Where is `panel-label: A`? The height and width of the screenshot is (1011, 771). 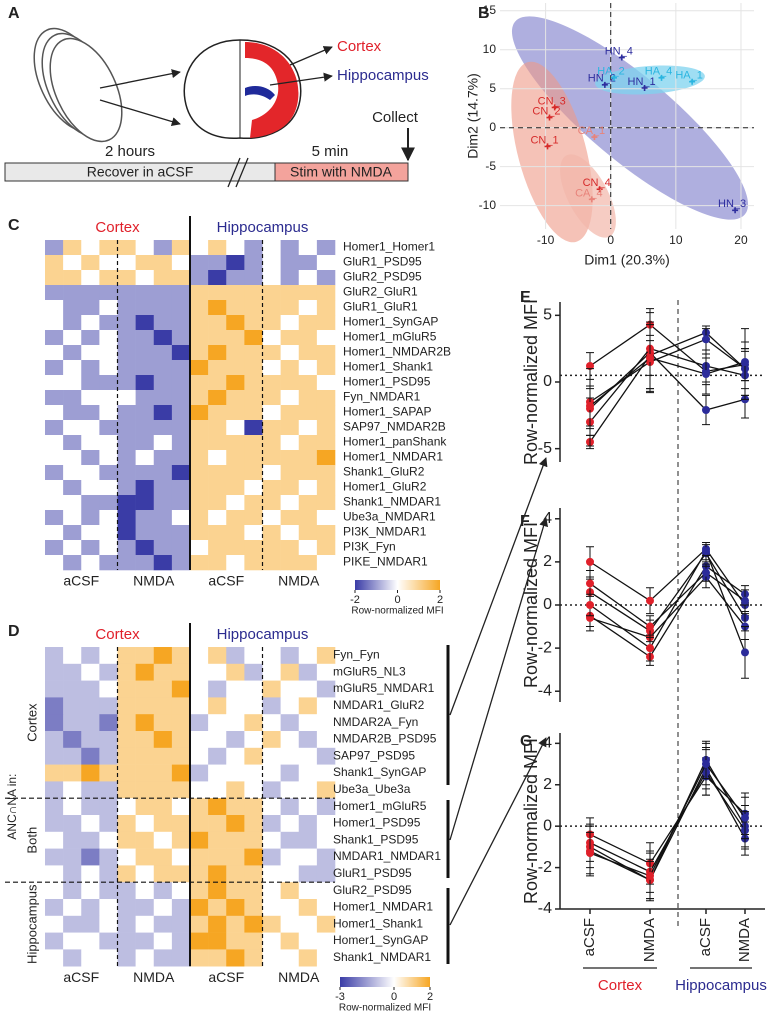 panel-label: A is located at coordinates (14, 13).